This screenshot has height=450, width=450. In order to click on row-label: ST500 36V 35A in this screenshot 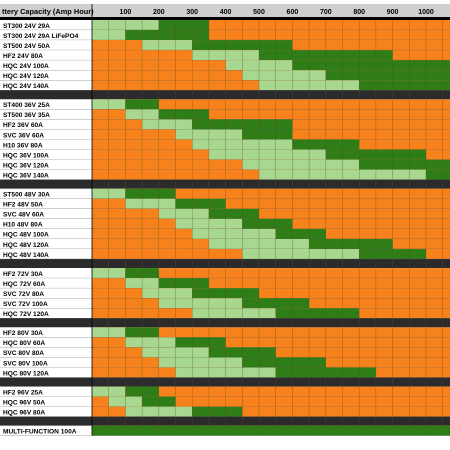, I will do `click(26, 115)`.